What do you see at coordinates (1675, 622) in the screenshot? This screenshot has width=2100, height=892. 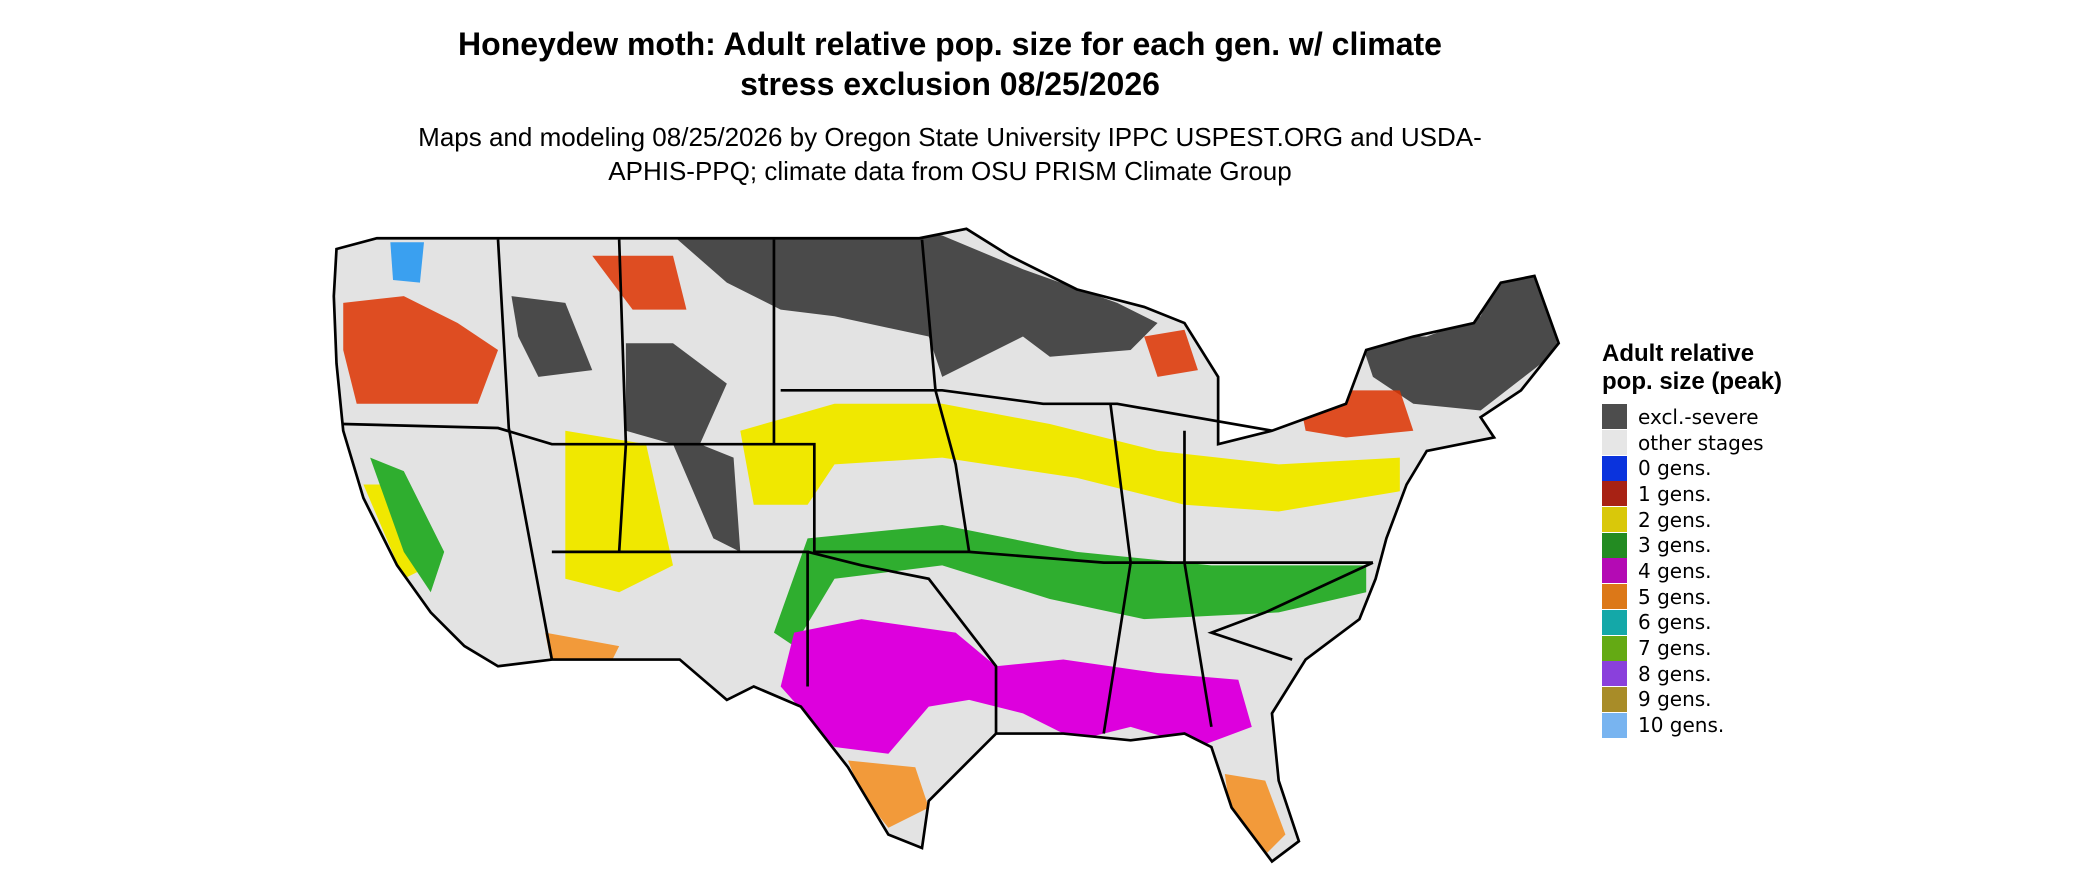 I see `legend-label: 6 gens.` at bounding box center [1675, 622].